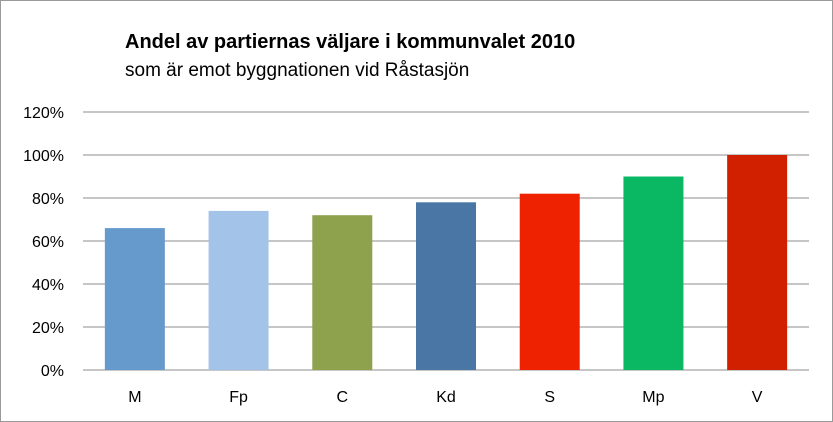 The image size is (833, 422). Describe the element at coordinates (549, 281) in the screenshot. I see `bar-s` at that location.